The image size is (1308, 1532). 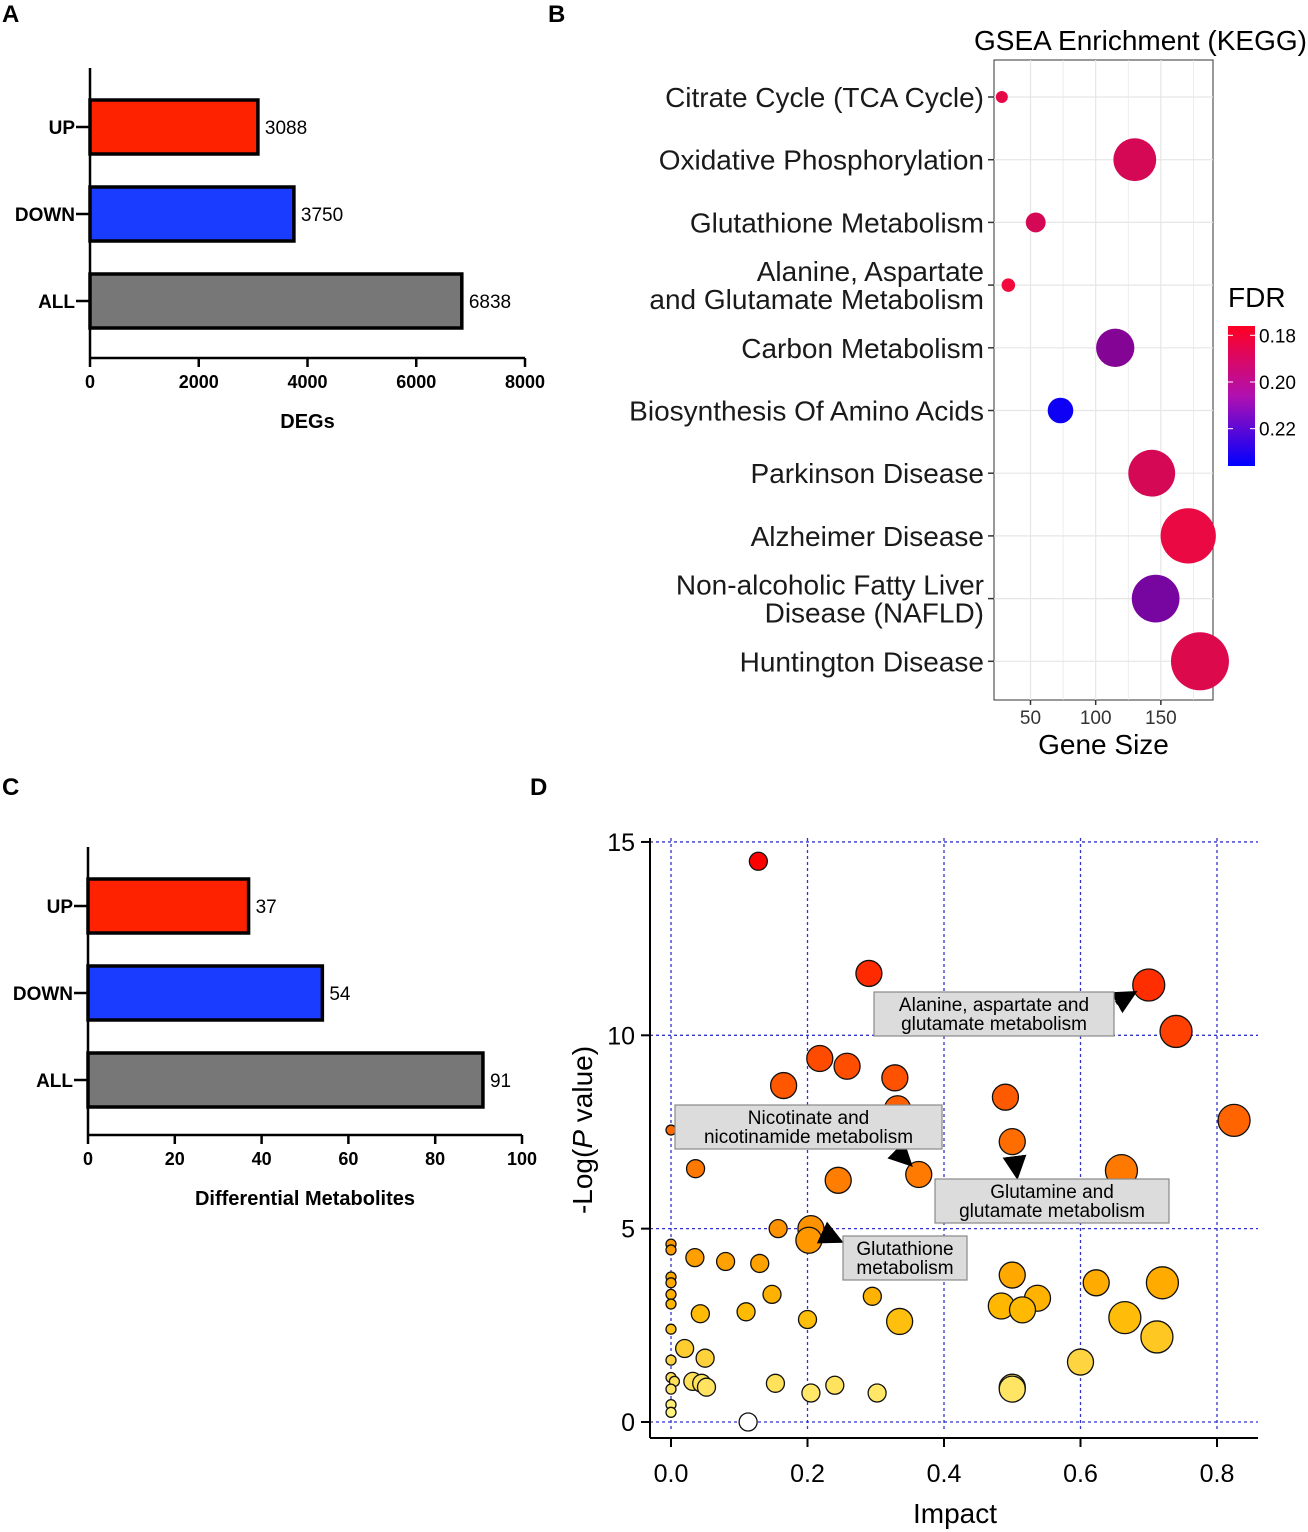 What do you see at coordinates (266, 907) in the screenshot?
I see `bar-value-label: 37` at bounding box center [266, 907].